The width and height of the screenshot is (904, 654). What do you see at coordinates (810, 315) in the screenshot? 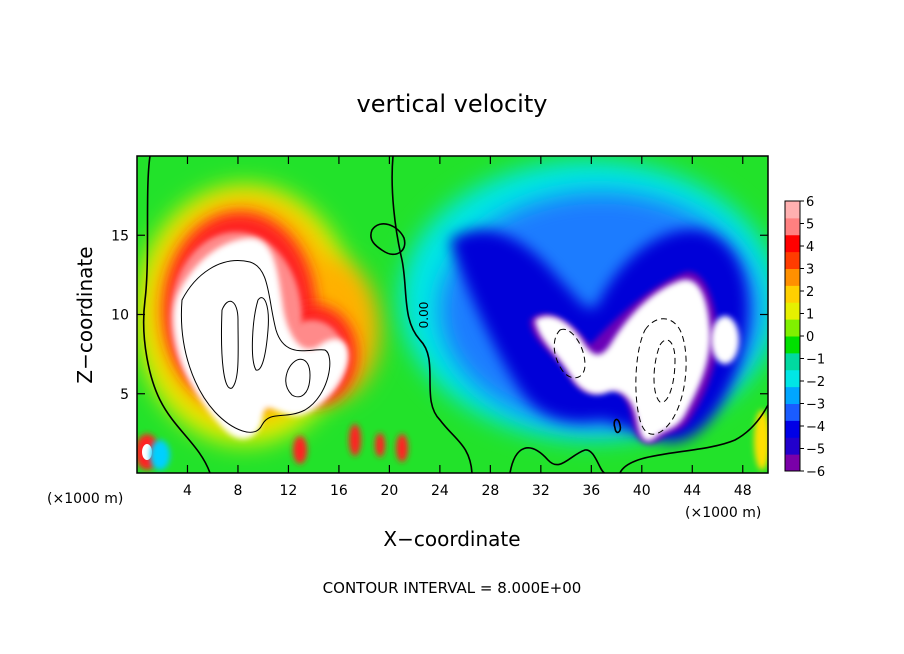
I see `colorbar-tick-label: 1` at bounding box center [810, 315].